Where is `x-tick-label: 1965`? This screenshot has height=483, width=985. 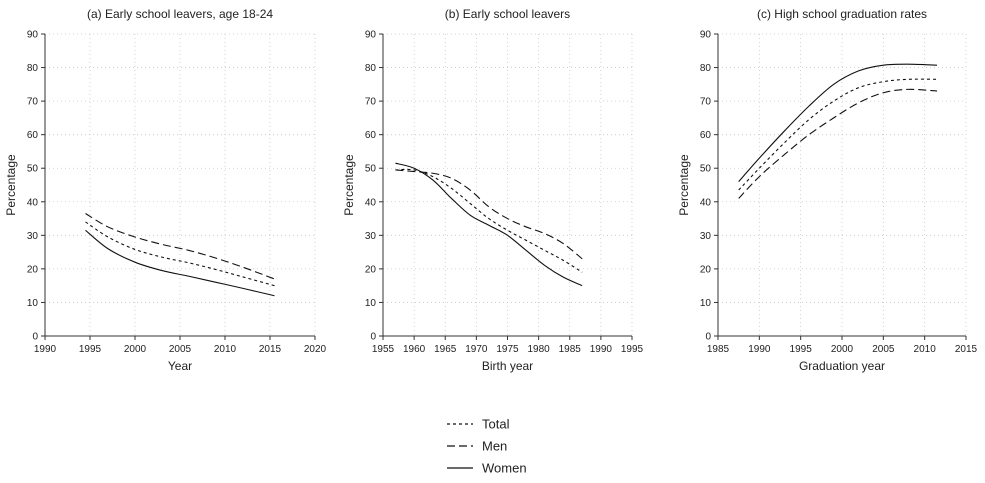
x-tick-label: 1965 is located at coordinates (445, 349).